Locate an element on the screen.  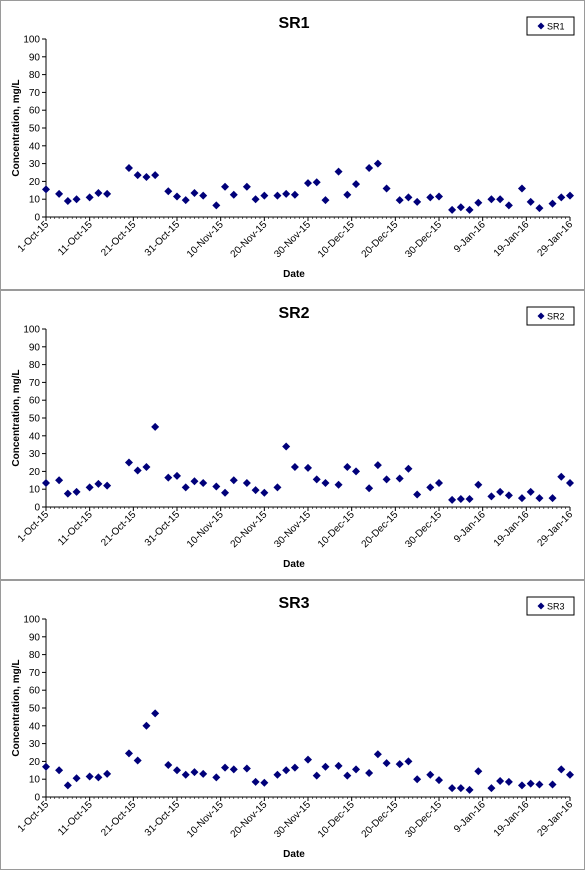
y-tick-label: 60 is located at coordinates (35, 401).